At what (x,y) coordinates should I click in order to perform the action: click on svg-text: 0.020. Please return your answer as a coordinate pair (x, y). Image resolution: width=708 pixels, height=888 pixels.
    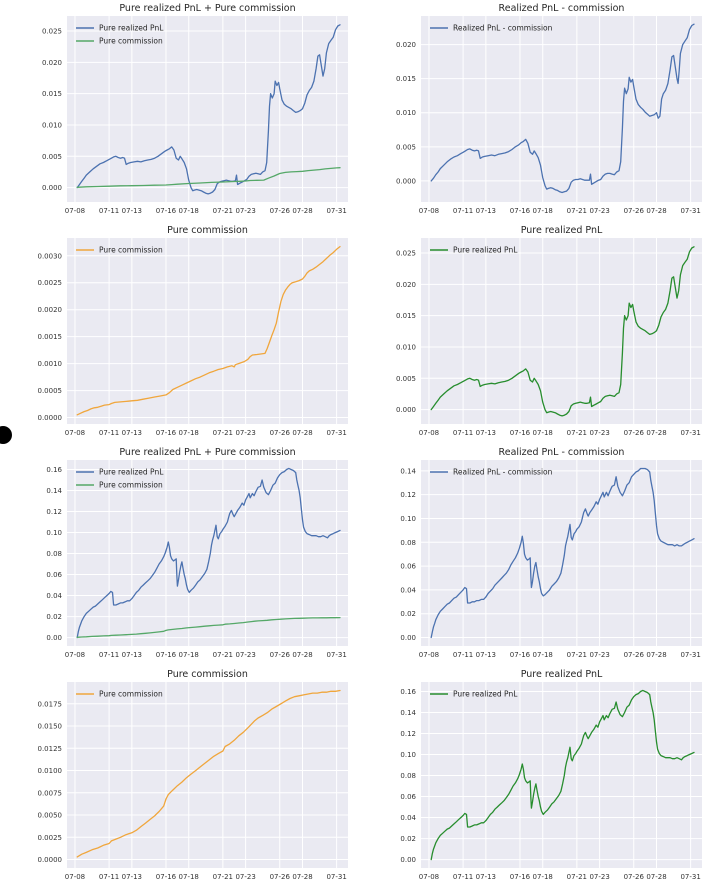
    Looking at the image, I should click on (406, 45).